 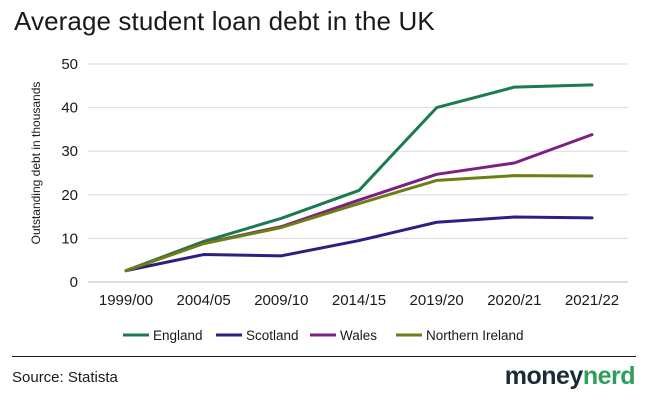 What do you see at coordinates (475, 335) in the screenshot?
I see `legend-label: Northern Ireland` at bounding box center [475, 335].